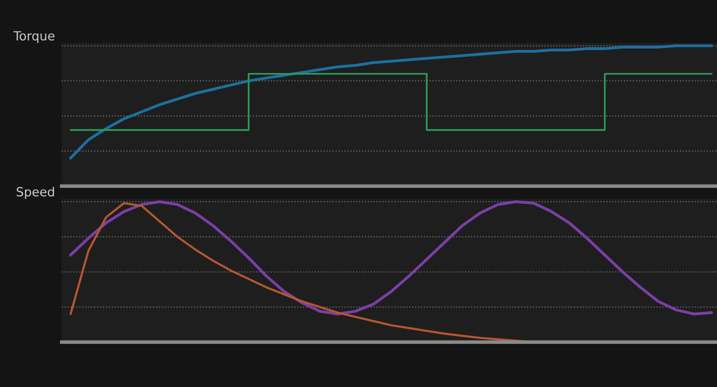 The height and width of the screenshot is (387, 717). Describe the element at coordinates (35, 192) in the screenshot. I see `y-axis-title: Speed` at that location.